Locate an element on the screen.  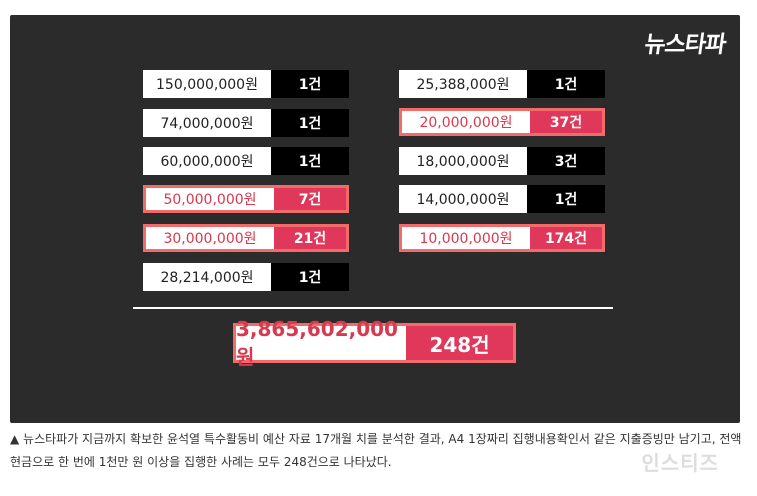
amount-cell: 50,000,000원 is located at coordinates (210, 199).